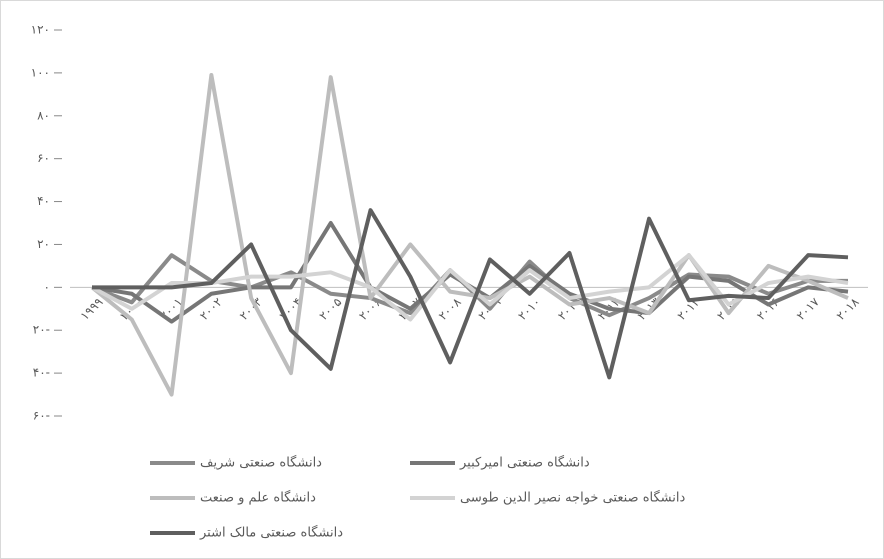 This screenshot has height=559, width=884. I want to click on legend-label: دانشگاه صنعتی امیرکبیر, so click(524, 463).